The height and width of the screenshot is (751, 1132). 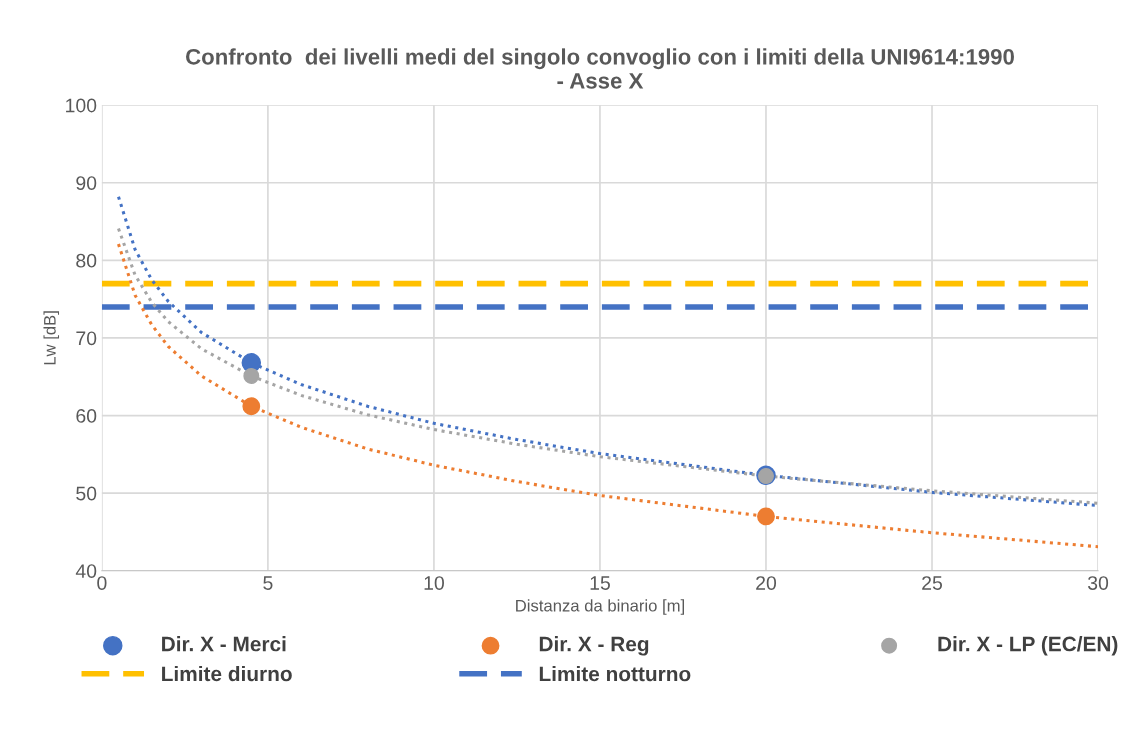 What do you see at coordinates (102, 583) in the screenshot?
I see `x-tick-label: 0` at bounding box center [102, 583].